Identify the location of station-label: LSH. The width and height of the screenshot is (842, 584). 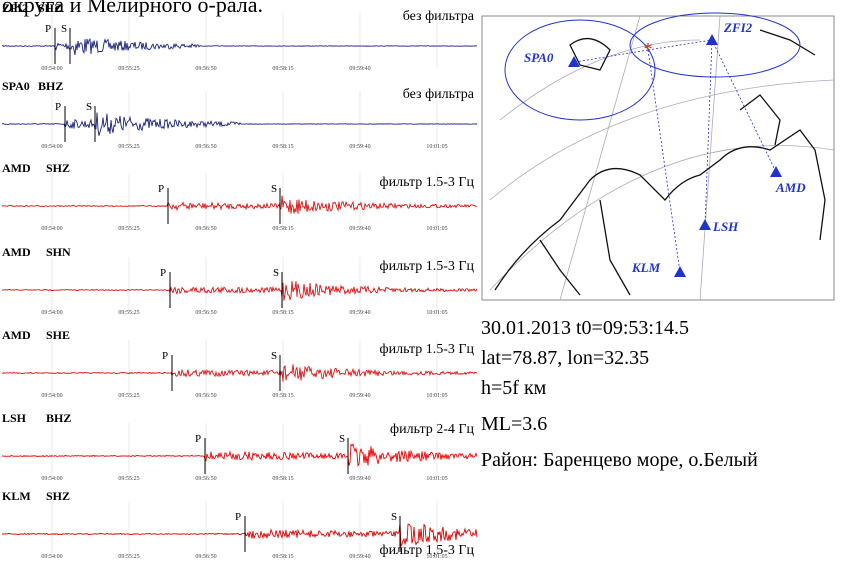
(14, 418).